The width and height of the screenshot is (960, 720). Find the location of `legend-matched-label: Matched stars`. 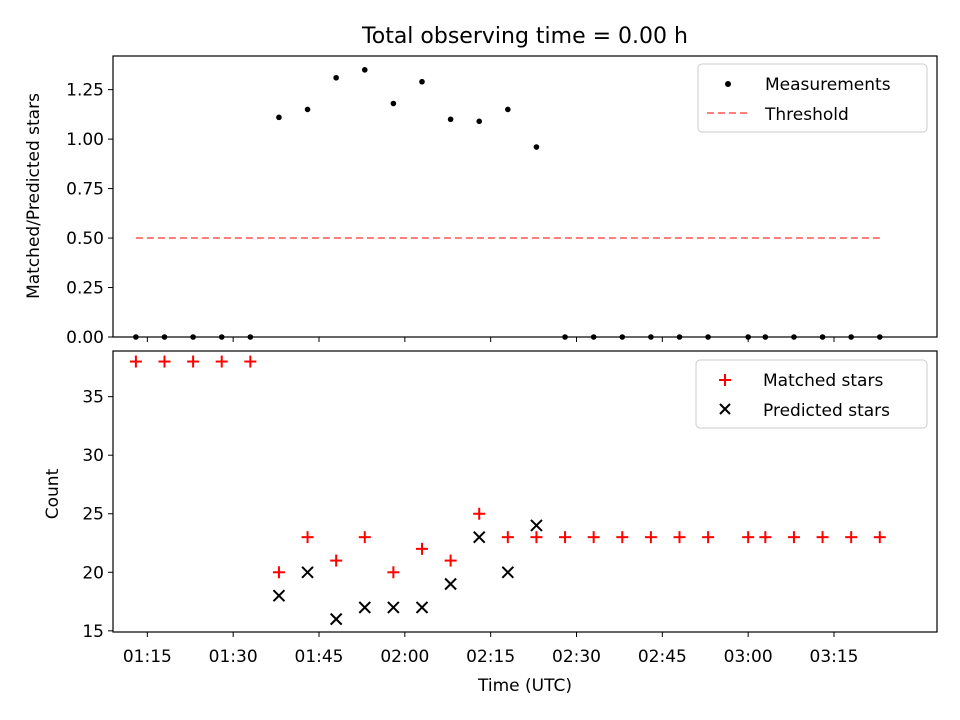

legend-matched-label: Matched stars is located at coordinates (823, 381).